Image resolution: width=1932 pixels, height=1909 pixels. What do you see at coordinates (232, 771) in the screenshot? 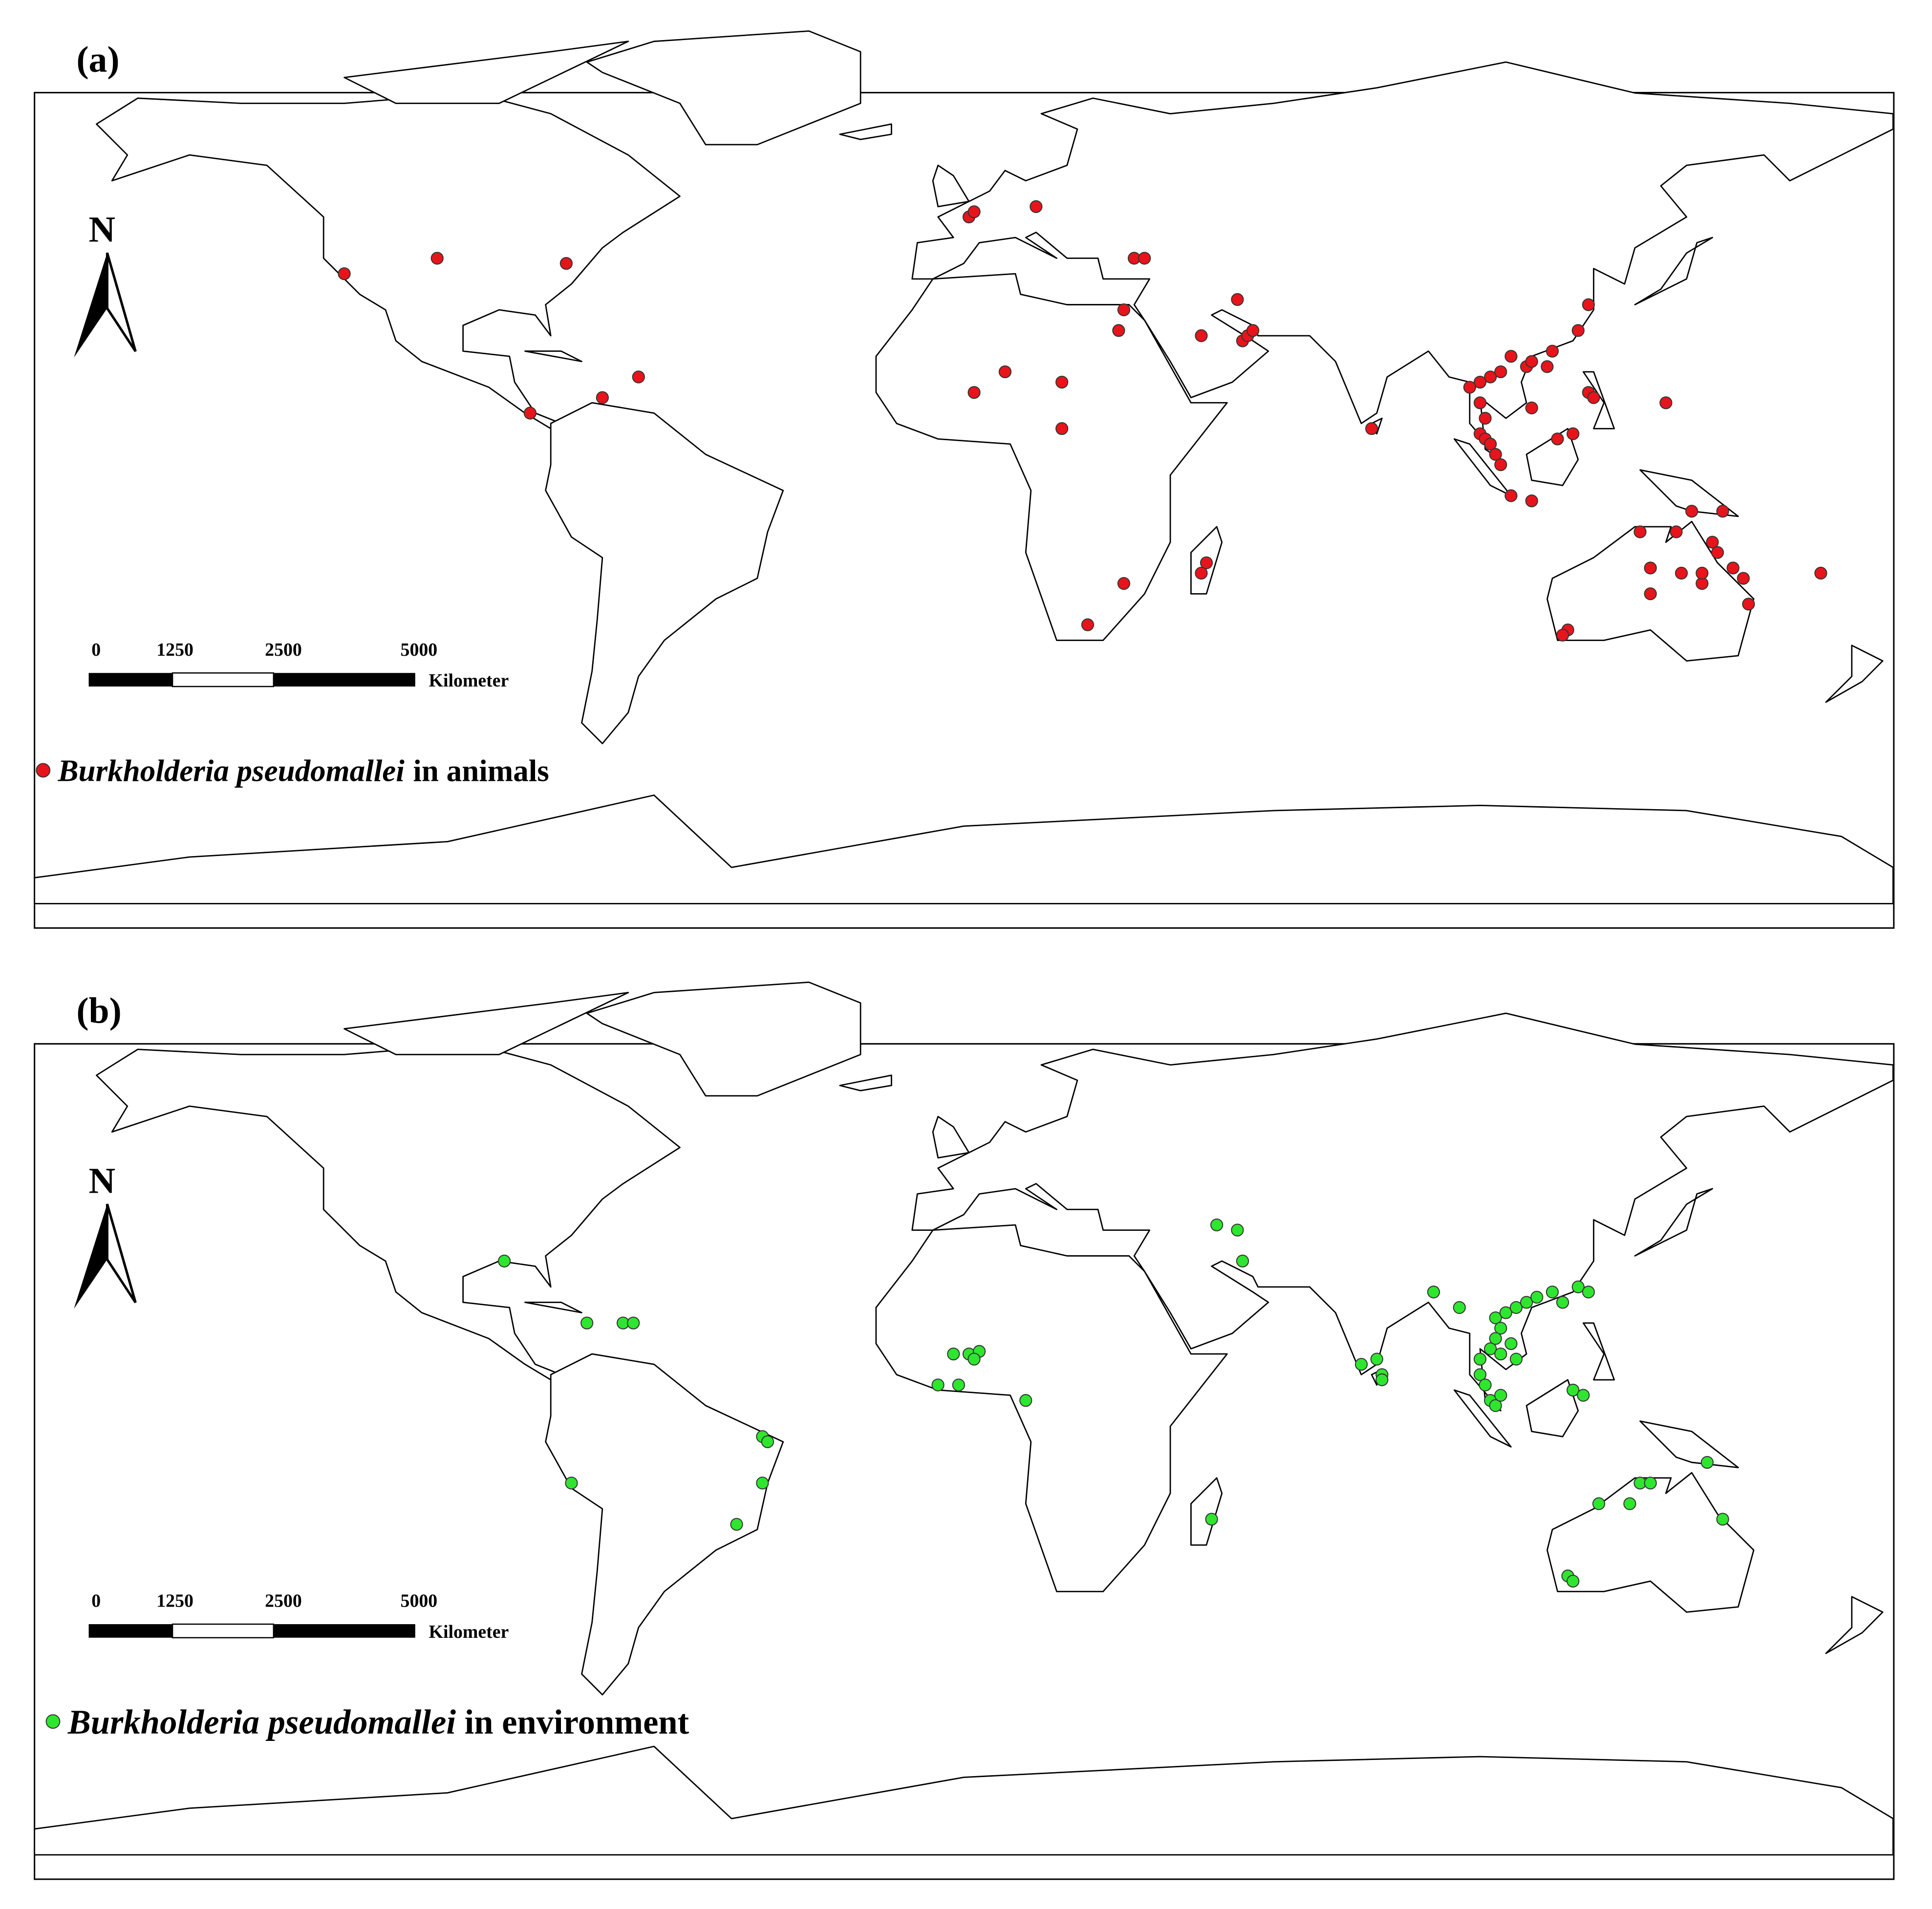
I see `legend-species: Burkholderia pseudomallei` at bounding box center [232, 771].